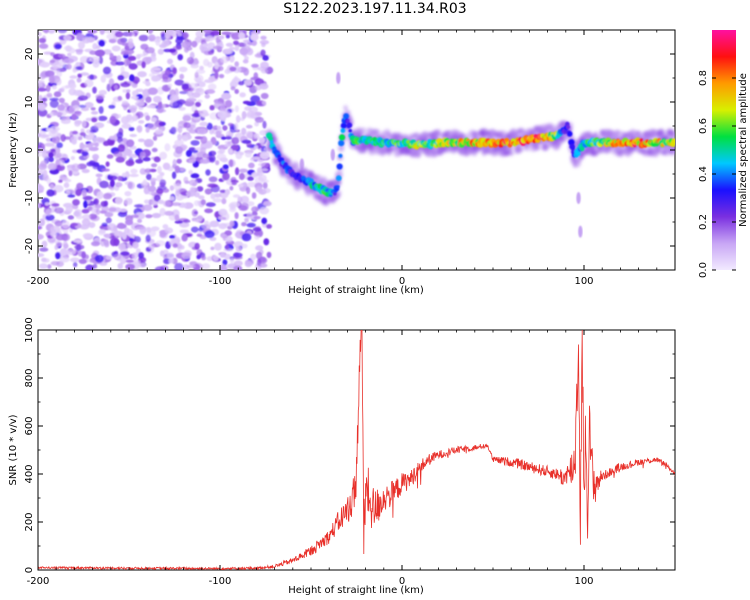  I want to click on snr-xlabel: Height of straight line (km), so click(356, 590).